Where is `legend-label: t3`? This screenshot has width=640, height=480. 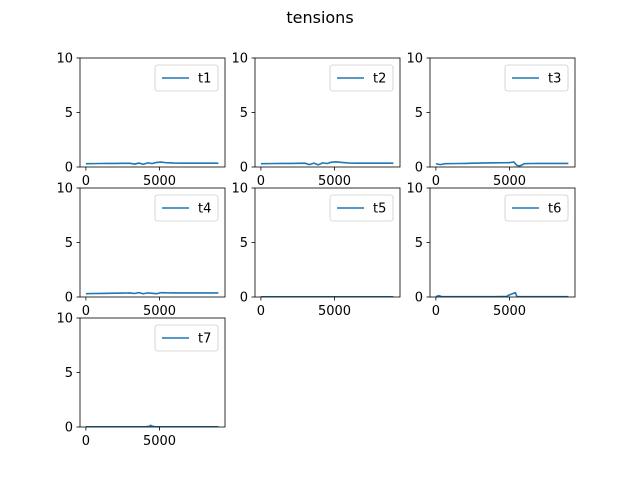 legend-label: t3 is located at coordinates (554, 79).